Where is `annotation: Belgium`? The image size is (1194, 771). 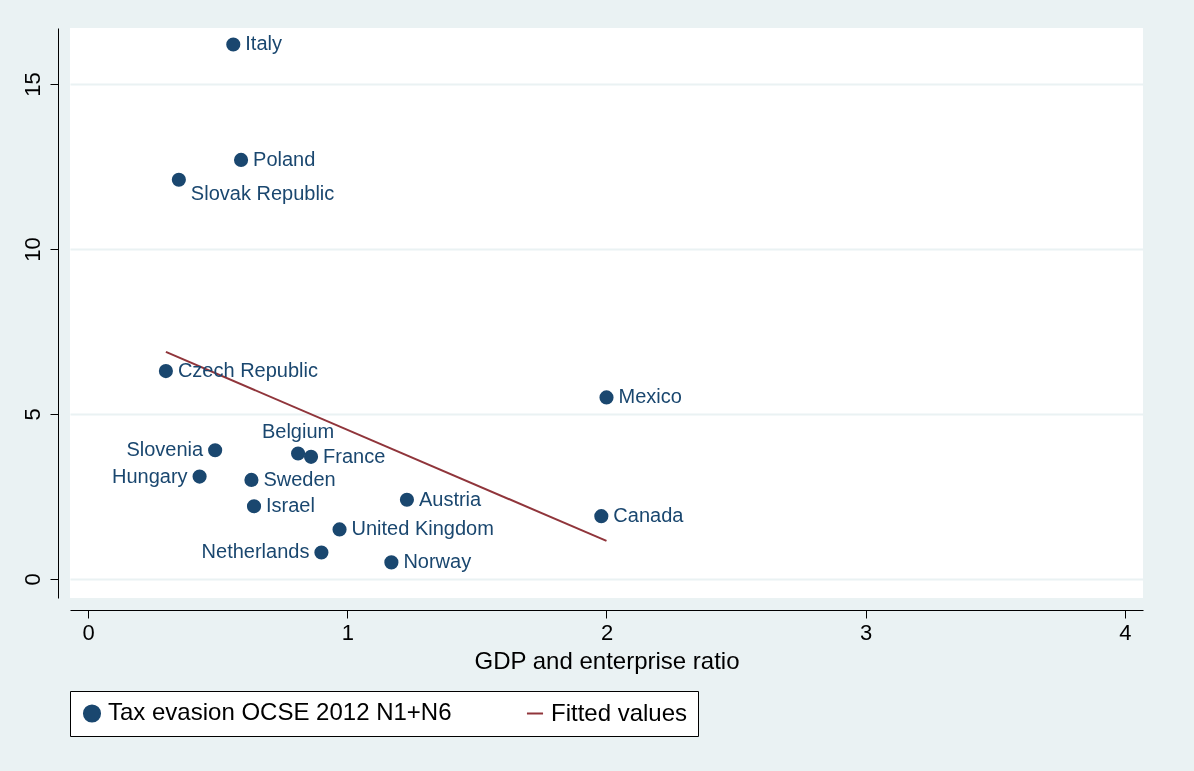
annotation: Belgium is located at coordinates (298, 430).